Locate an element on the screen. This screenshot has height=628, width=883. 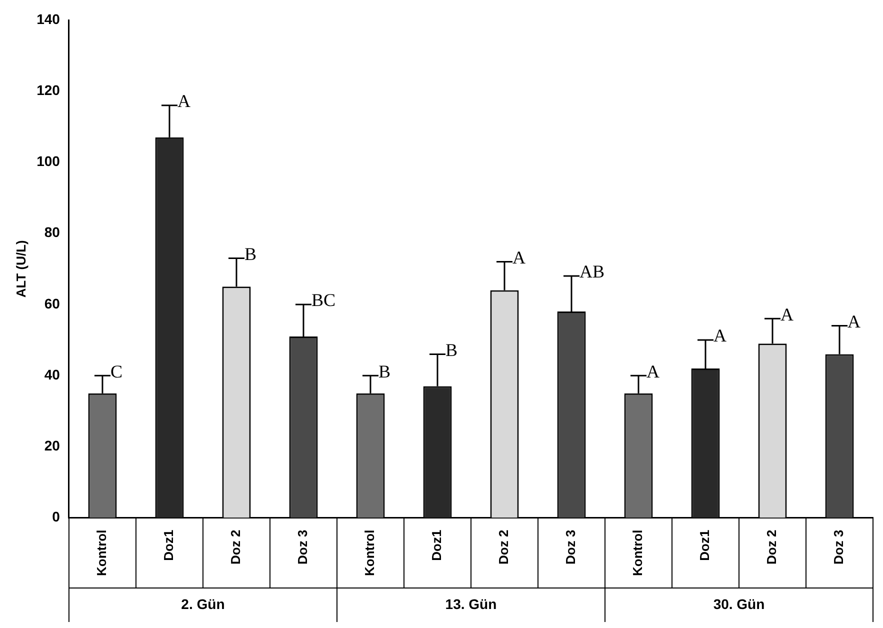
y-tick-label: 20 is located at coordinates (52, 446).